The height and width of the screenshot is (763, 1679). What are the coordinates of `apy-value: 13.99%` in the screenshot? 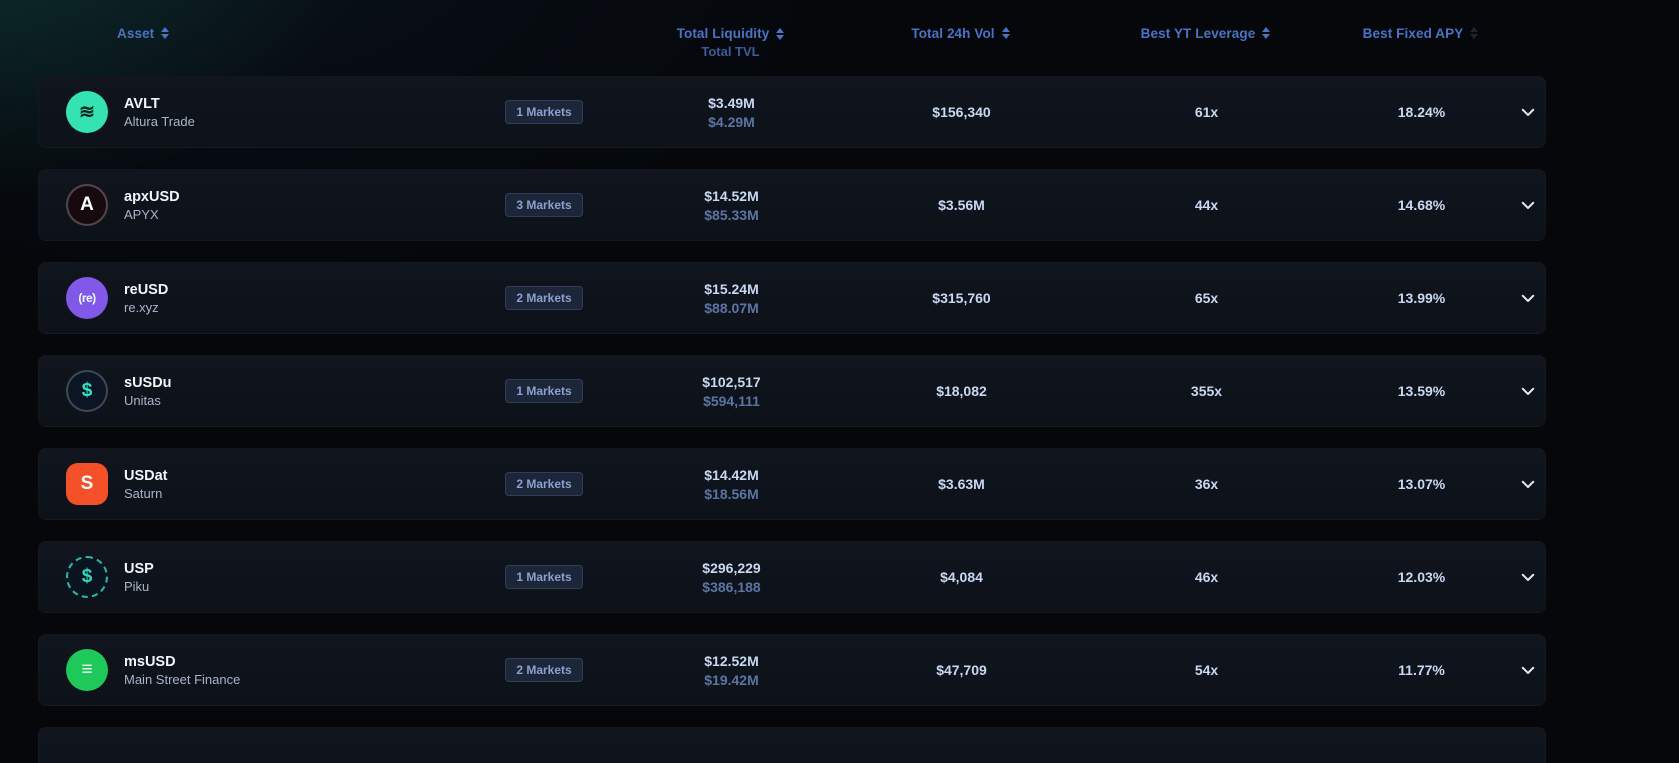 It's located at (1421, 298).